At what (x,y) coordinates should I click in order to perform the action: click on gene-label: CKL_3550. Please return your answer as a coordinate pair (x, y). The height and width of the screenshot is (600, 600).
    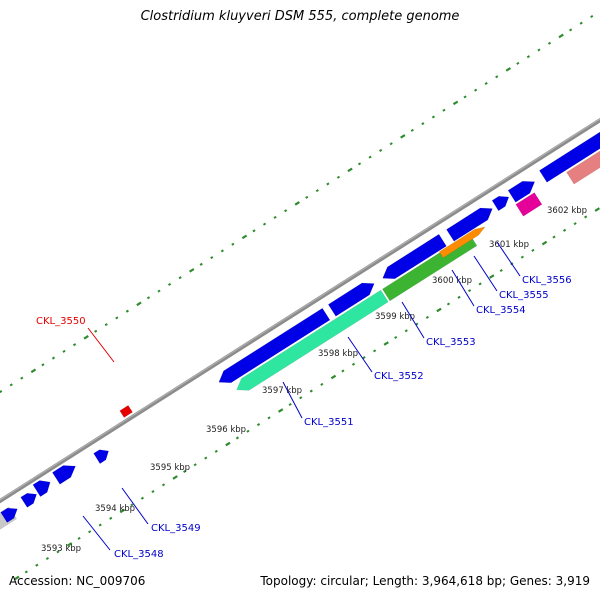
    Looking at the image, I should click on (61, 321).